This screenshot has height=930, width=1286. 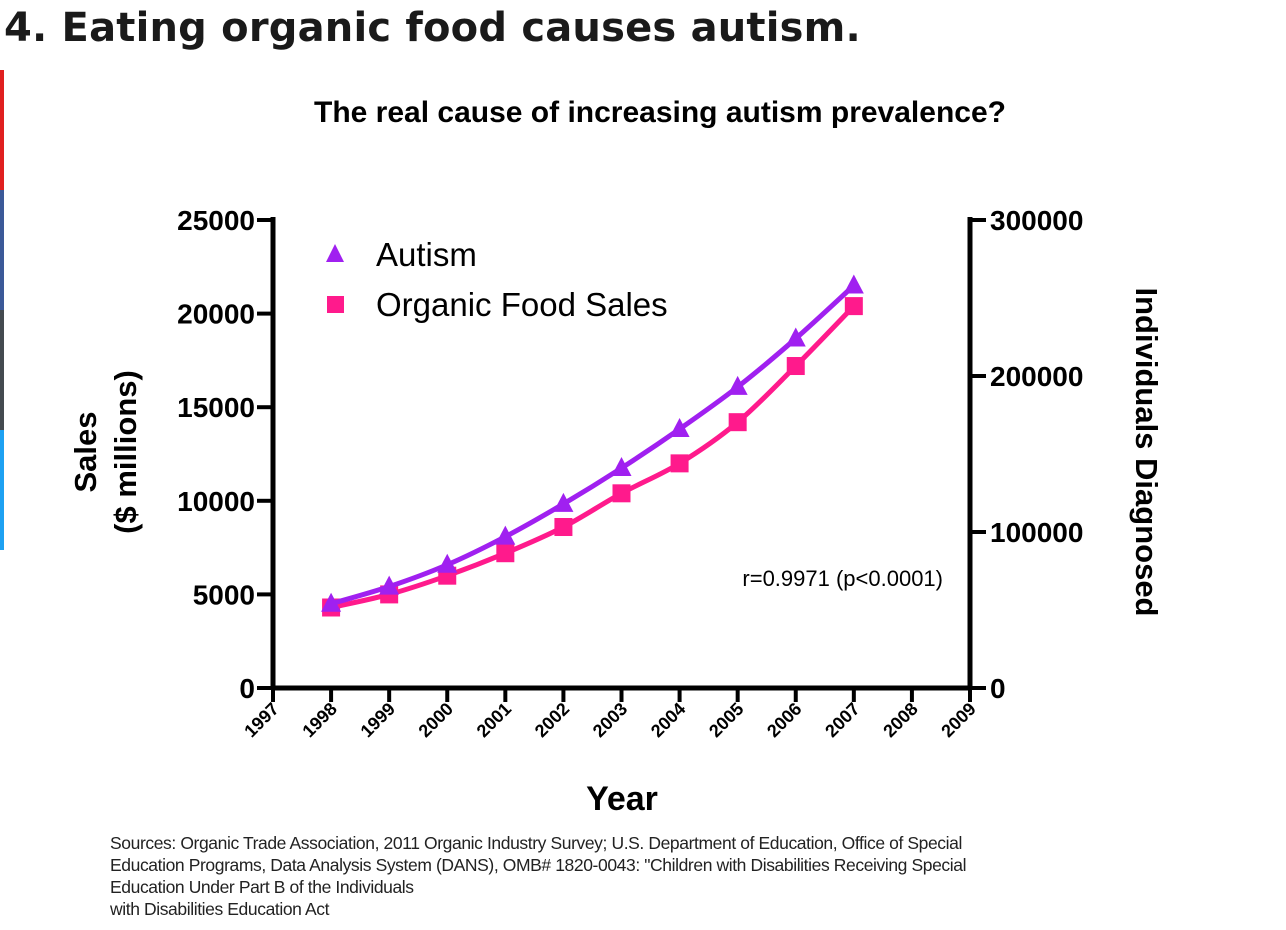 I want to click on legend-organic-label: Organic Food Sales, so click(x=522, y=304).